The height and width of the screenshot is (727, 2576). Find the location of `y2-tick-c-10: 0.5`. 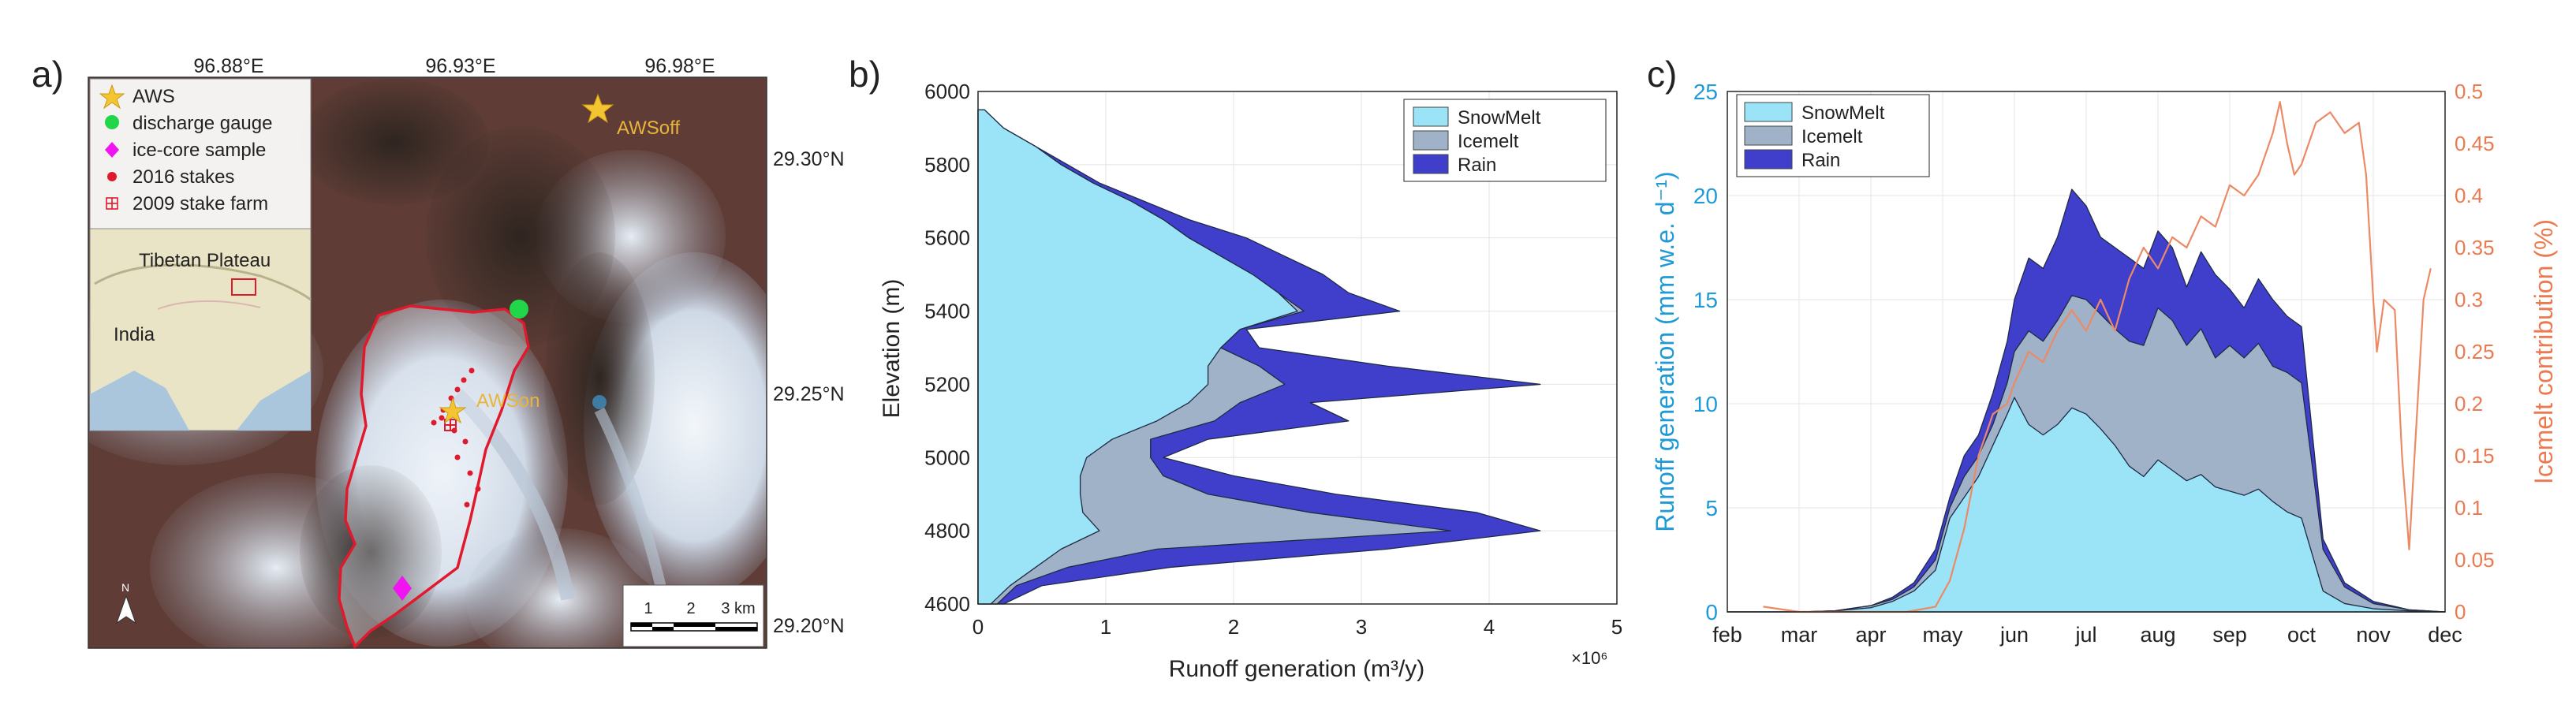

y2-tick-c-10: 0.5 is located at coordinates (2469, 91).